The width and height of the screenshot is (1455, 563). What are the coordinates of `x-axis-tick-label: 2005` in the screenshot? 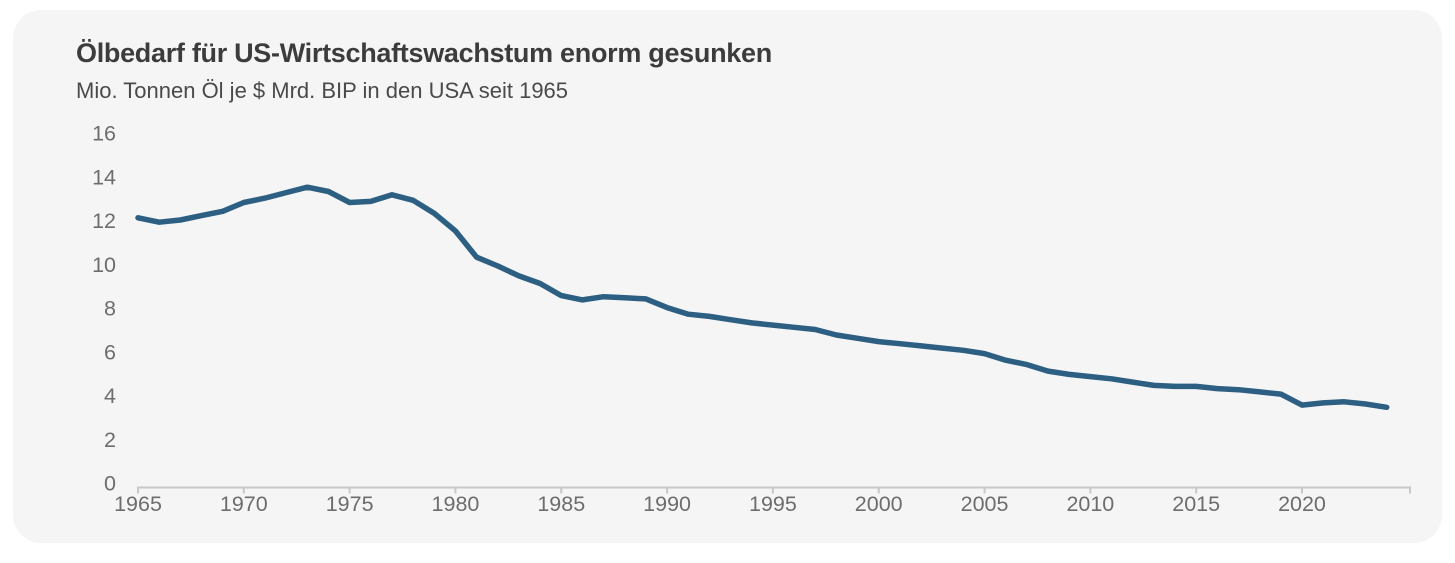 It's located at (985, 504).